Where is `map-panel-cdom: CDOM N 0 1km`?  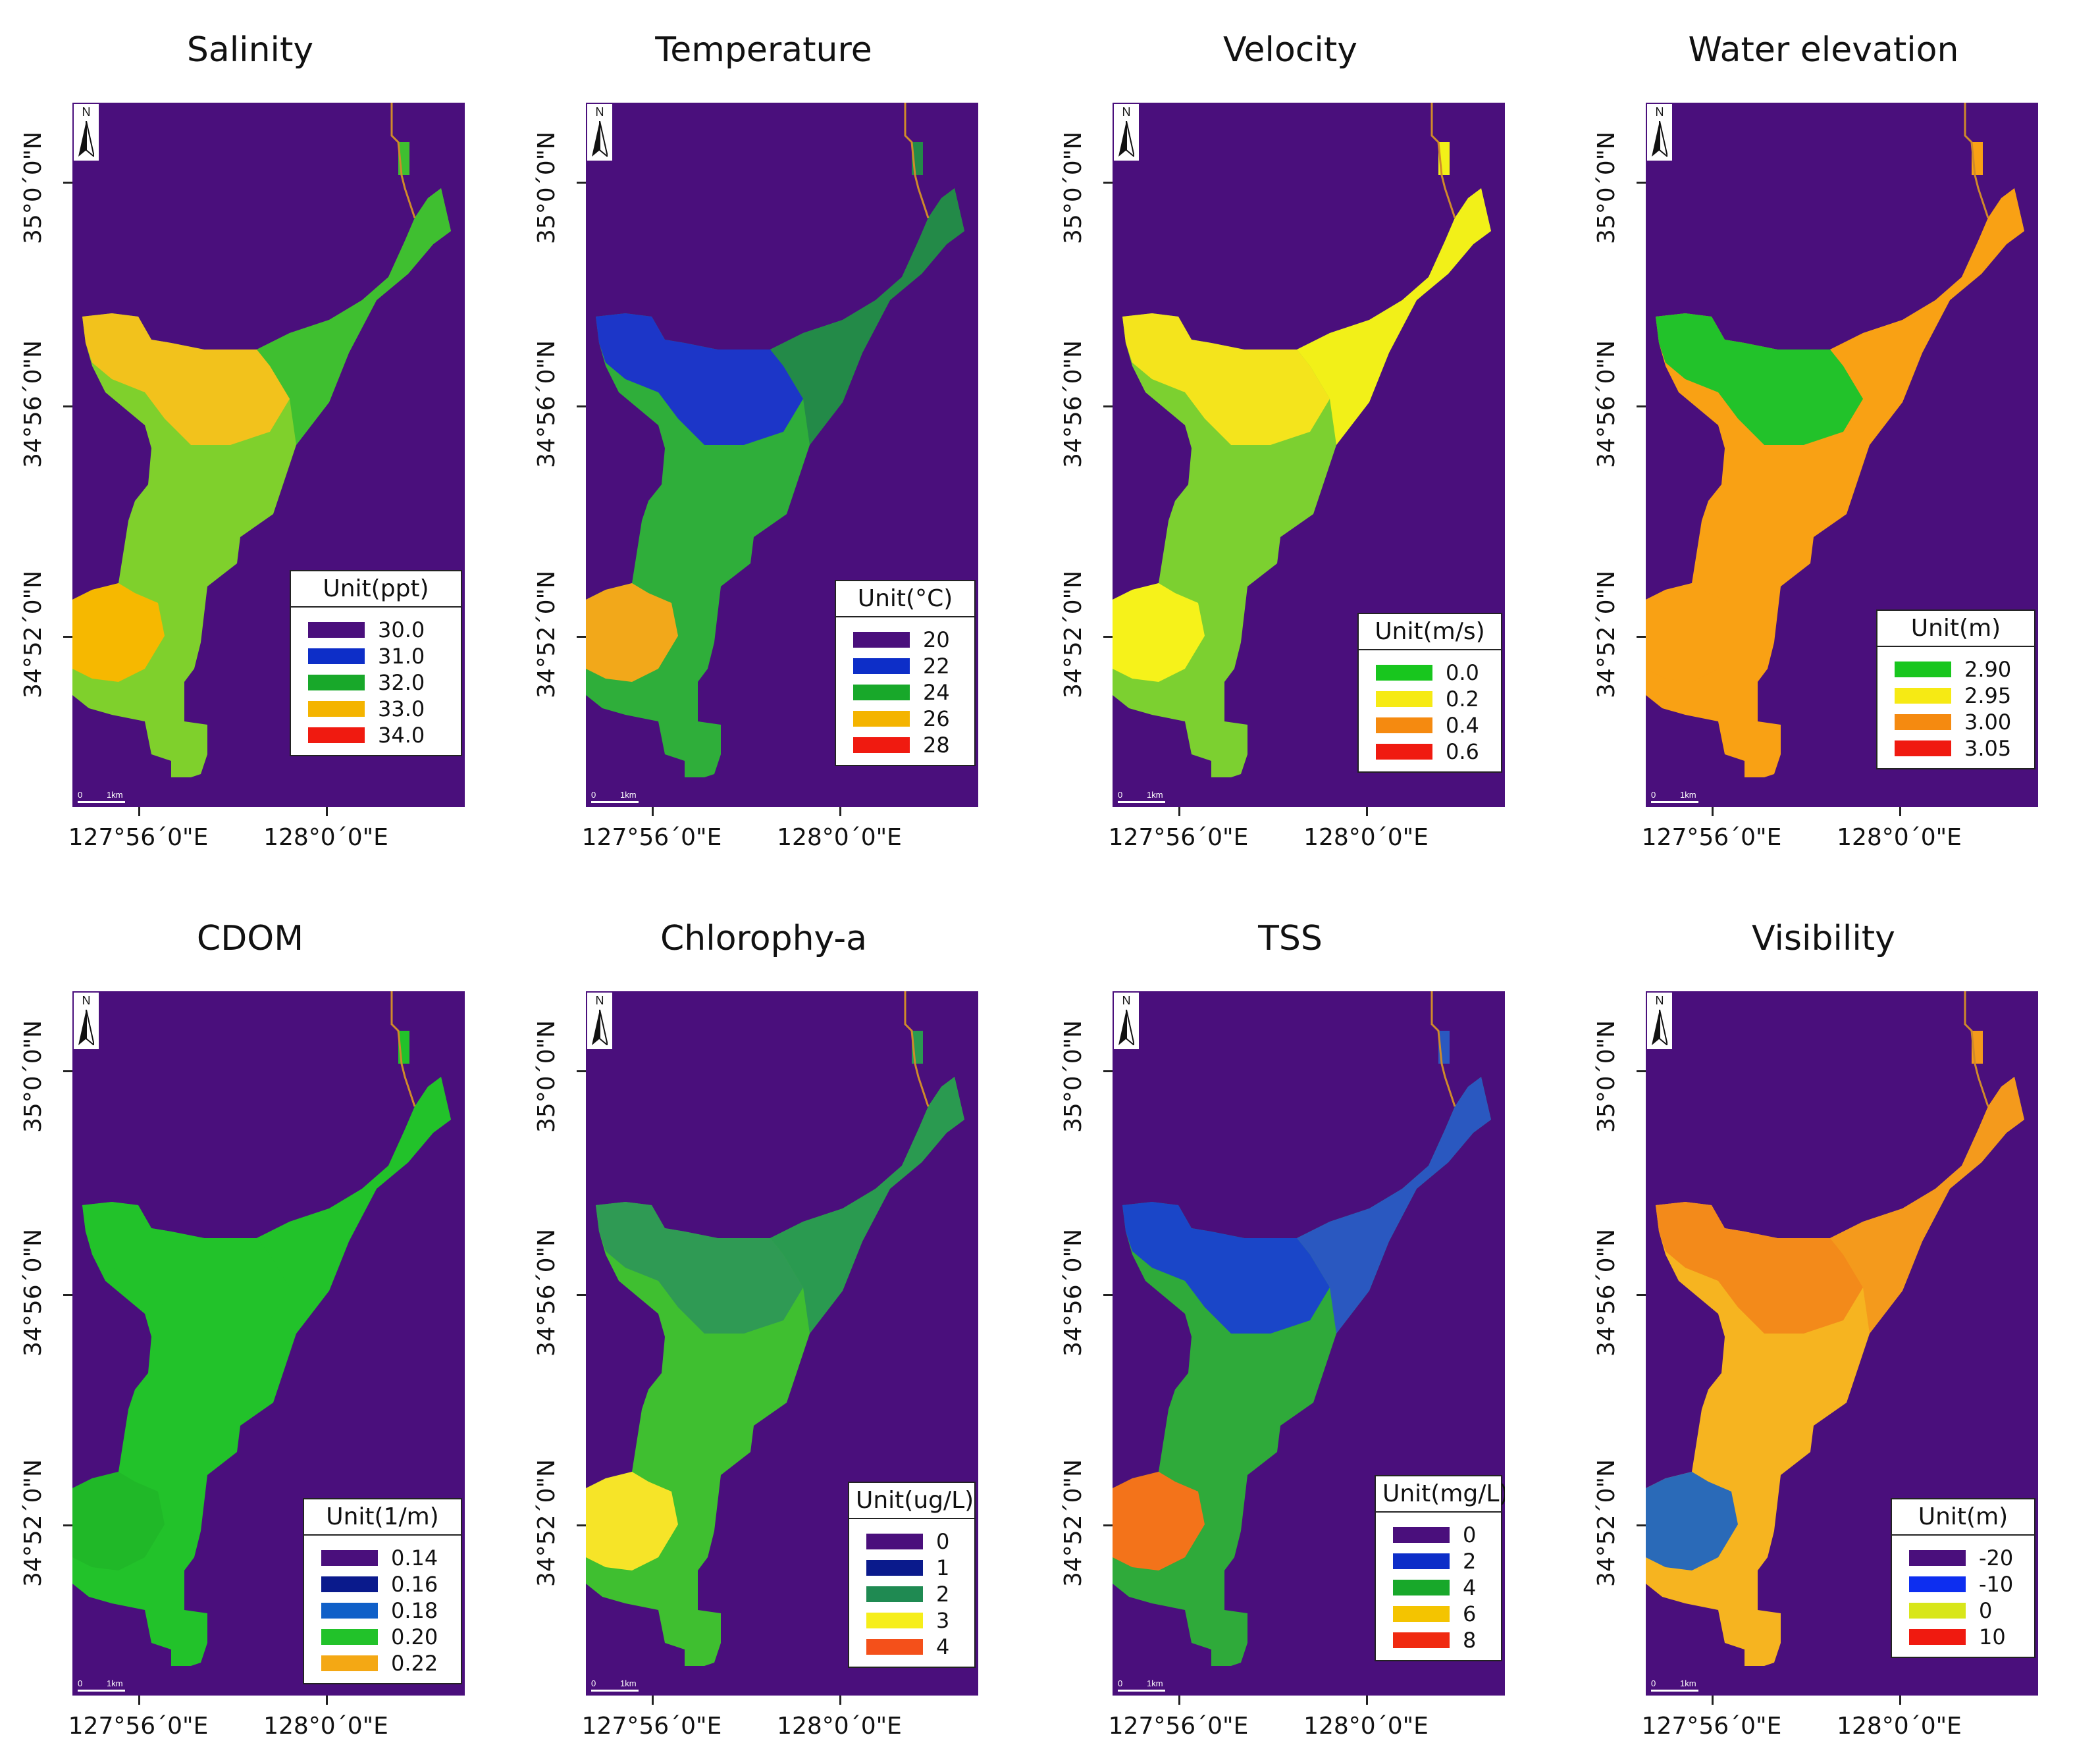 map-panel-cdom: CDOM N 0 1km is located at coordinates (250, 1336).